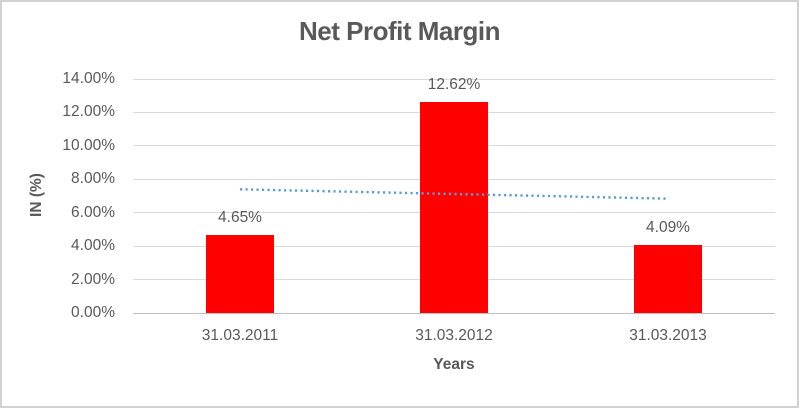  What do you see at coordinates (454, 335) in the screenshot?
I see `x-tick-label: 31.03.2012` at bounding box center [454, 335].